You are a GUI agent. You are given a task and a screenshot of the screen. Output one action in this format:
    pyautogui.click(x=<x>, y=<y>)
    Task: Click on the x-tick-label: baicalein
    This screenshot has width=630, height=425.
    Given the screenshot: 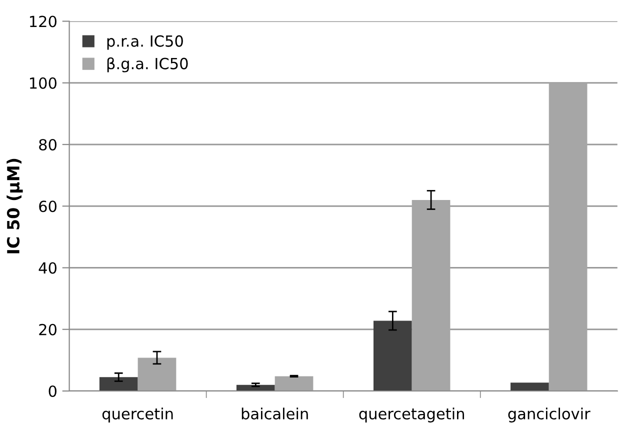 What is the action you would take?
    pyautogui.click(x=275, y=414)
    